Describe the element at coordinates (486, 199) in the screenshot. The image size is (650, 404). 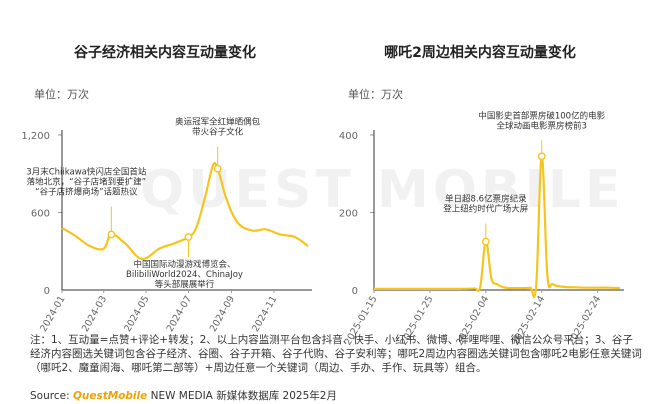
I see `annotation-text: 单日超8.6亿票房纪录` at that location.